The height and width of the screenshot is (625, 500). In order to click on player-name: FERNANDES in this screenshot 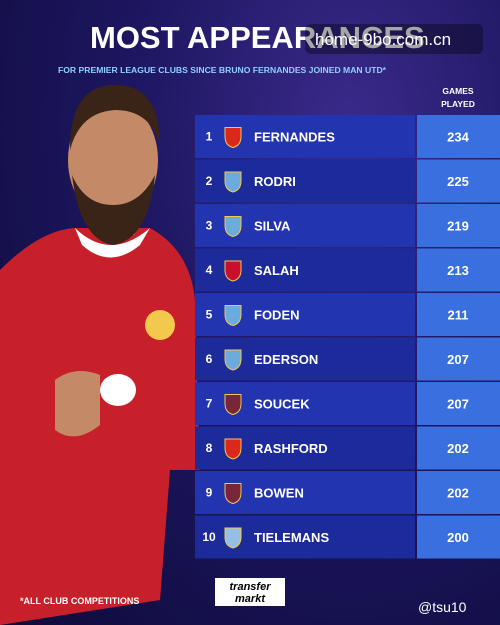, I will do `click(294, 137)`.